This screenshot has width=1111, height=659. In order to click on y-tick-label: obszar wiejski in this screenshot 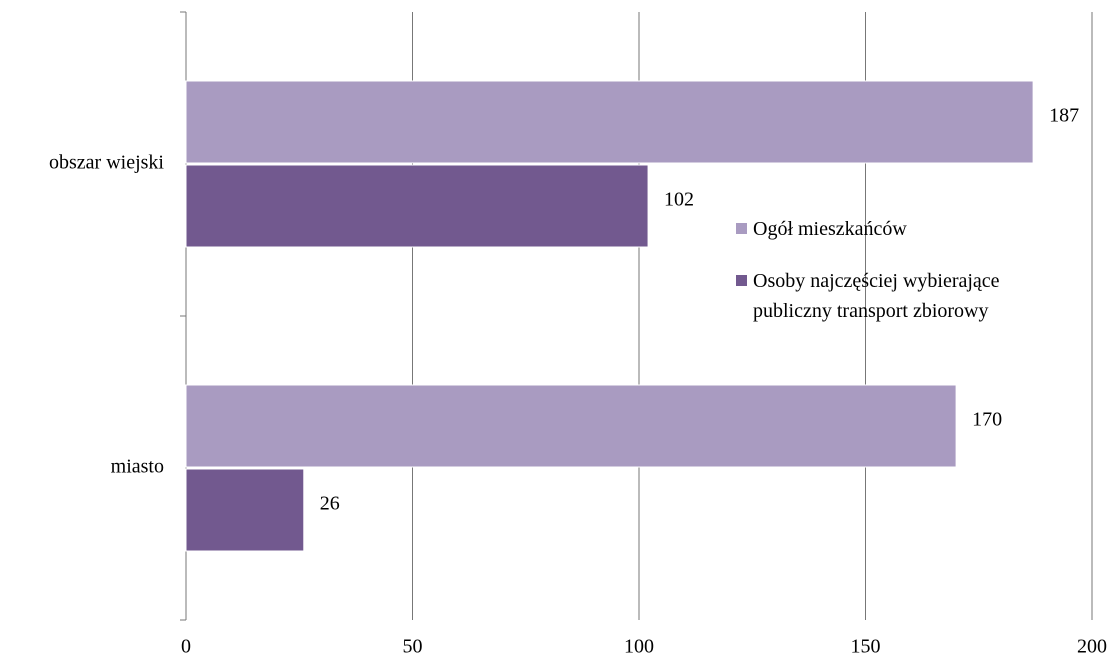, I will do `click(106, 163)`.